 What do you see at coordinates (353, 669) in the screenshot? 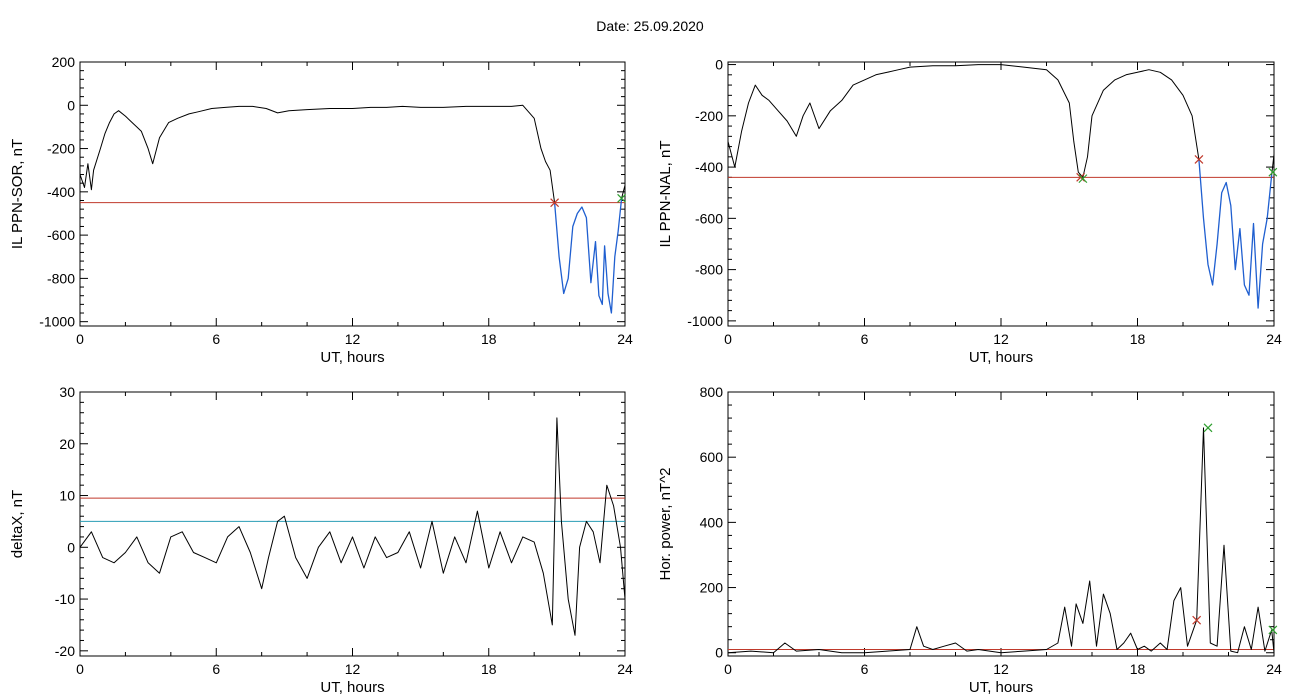
I see `panel3-x-tick-label: 12` at bounding box center [353, 669].